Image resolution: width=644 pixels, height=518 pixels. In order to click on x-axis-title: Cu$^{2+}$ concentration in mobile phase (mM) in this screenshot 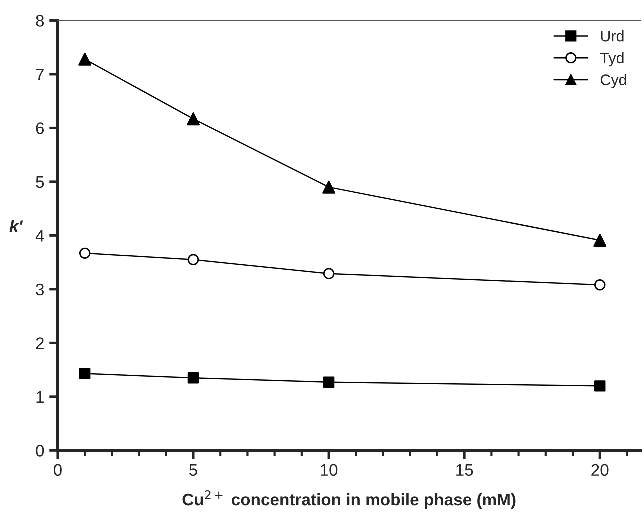, I will do `click(349, 499)`.